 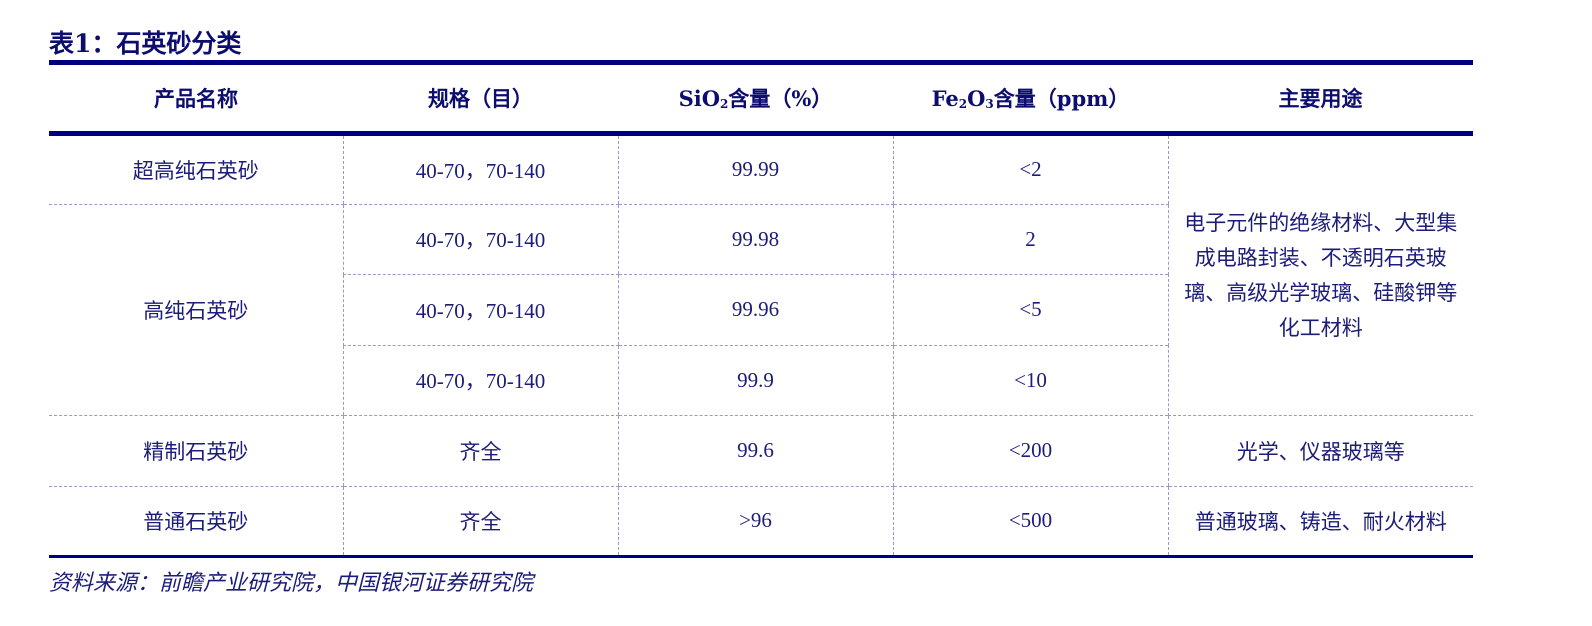 What do you see at coordinates (1030, 239) in the screenshot?
I see `cell-fe2o3: 2` at bounding box center [1030, 239].